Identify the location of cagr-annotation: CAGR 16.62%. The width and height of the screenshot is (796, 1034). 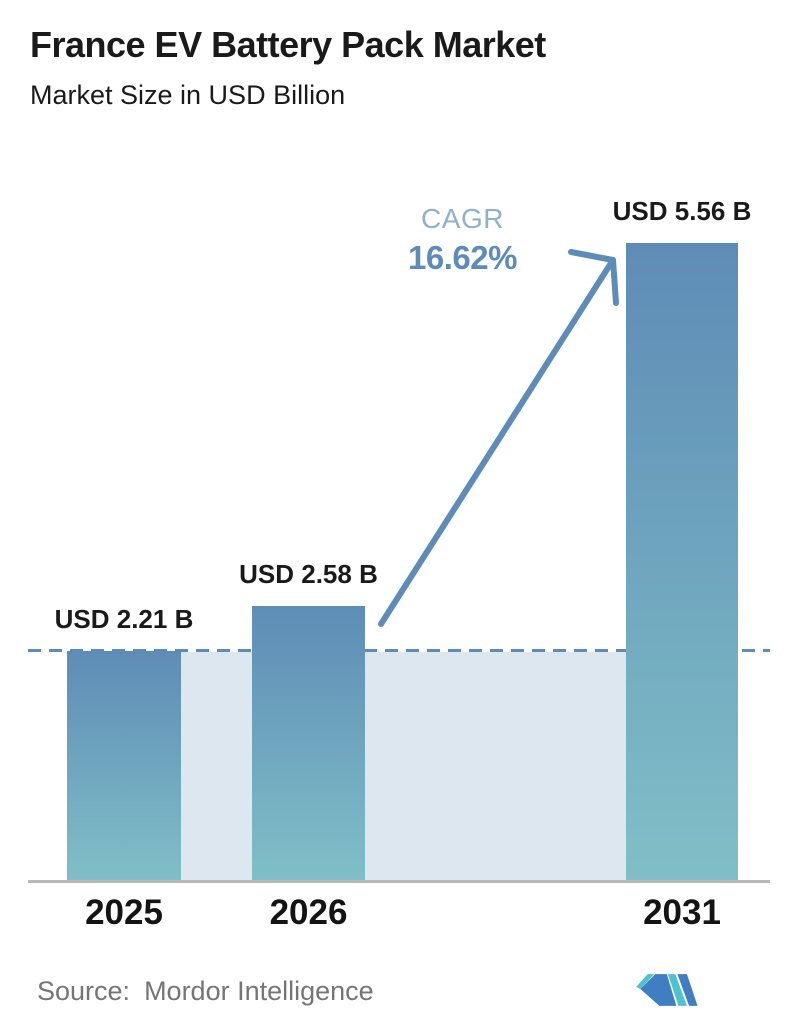
(462, 240).